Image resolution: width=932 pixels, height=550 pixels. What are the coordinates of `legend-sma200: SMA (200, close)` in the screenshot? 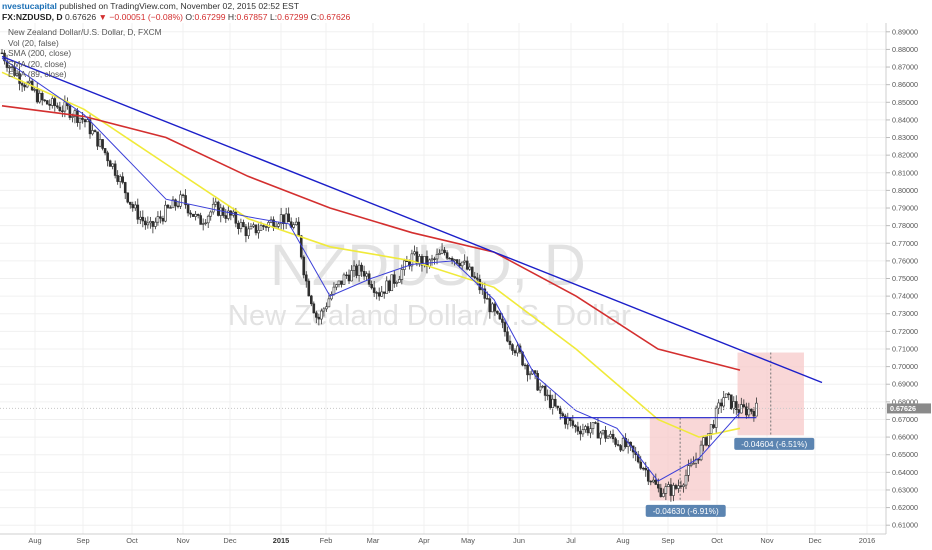 It's located at (40, 53).